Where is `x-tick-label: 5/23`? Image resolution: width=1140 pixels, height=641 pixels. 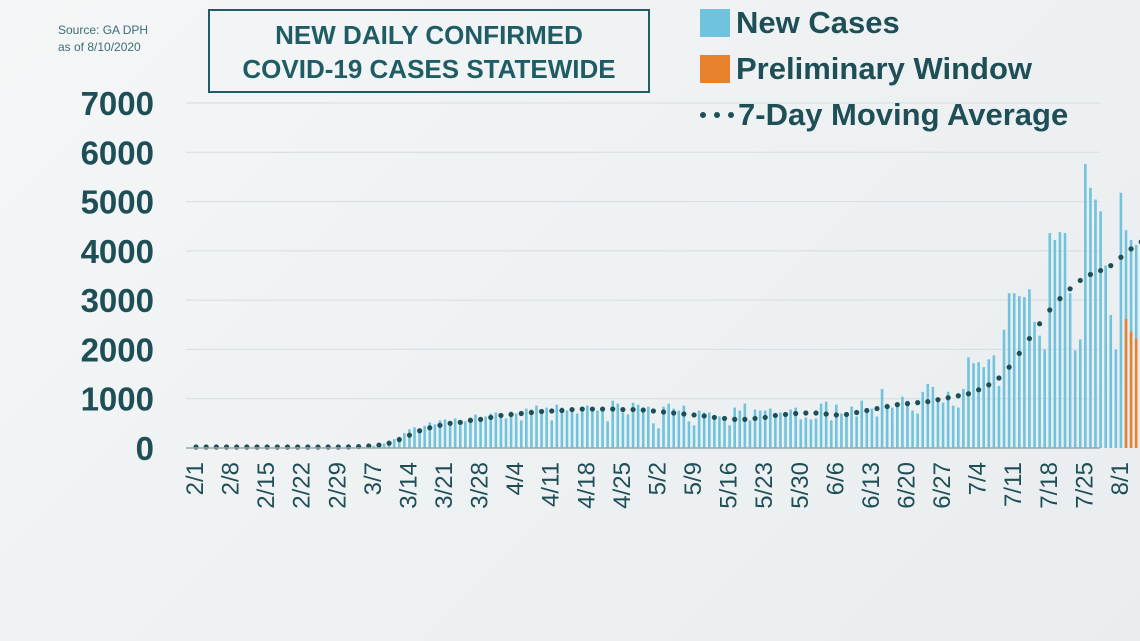 x-tick-label: 5/23 is located at coordinates (764, 485).